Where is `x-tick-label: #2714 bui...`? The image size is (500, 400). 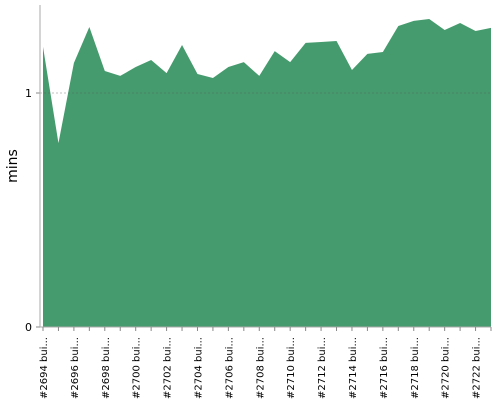 x-tick-label: #2714 bui... is located at coordinates (353, 368).